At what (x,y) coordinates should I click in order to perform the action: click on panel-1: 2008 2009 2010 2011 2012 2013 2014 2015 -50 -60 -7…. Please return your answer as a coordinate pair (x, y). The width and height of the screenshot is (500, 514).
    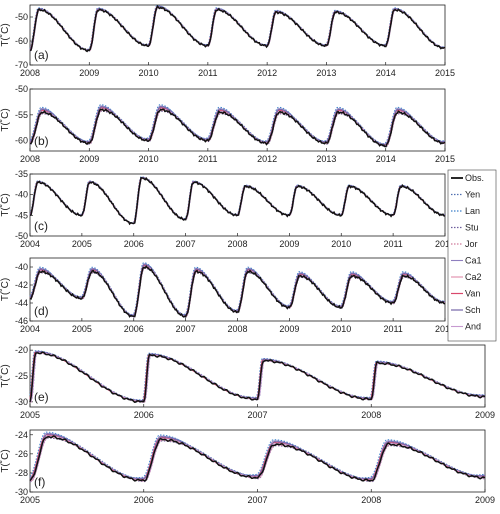
    Looking at the image, I should click on (227, 41).